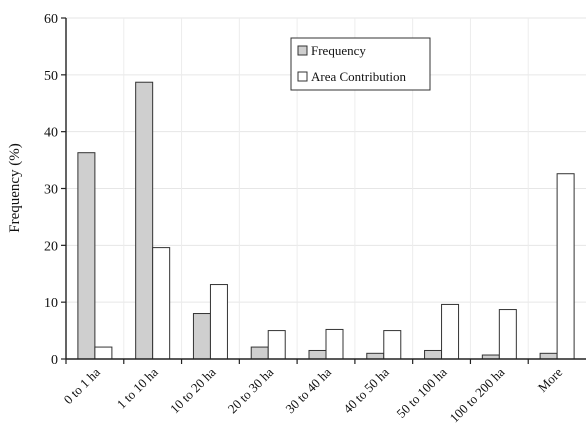 This screenshot has width=588, height=443. I want to click on x-tick-label: 10 to 20 ha, so click(193, 390).